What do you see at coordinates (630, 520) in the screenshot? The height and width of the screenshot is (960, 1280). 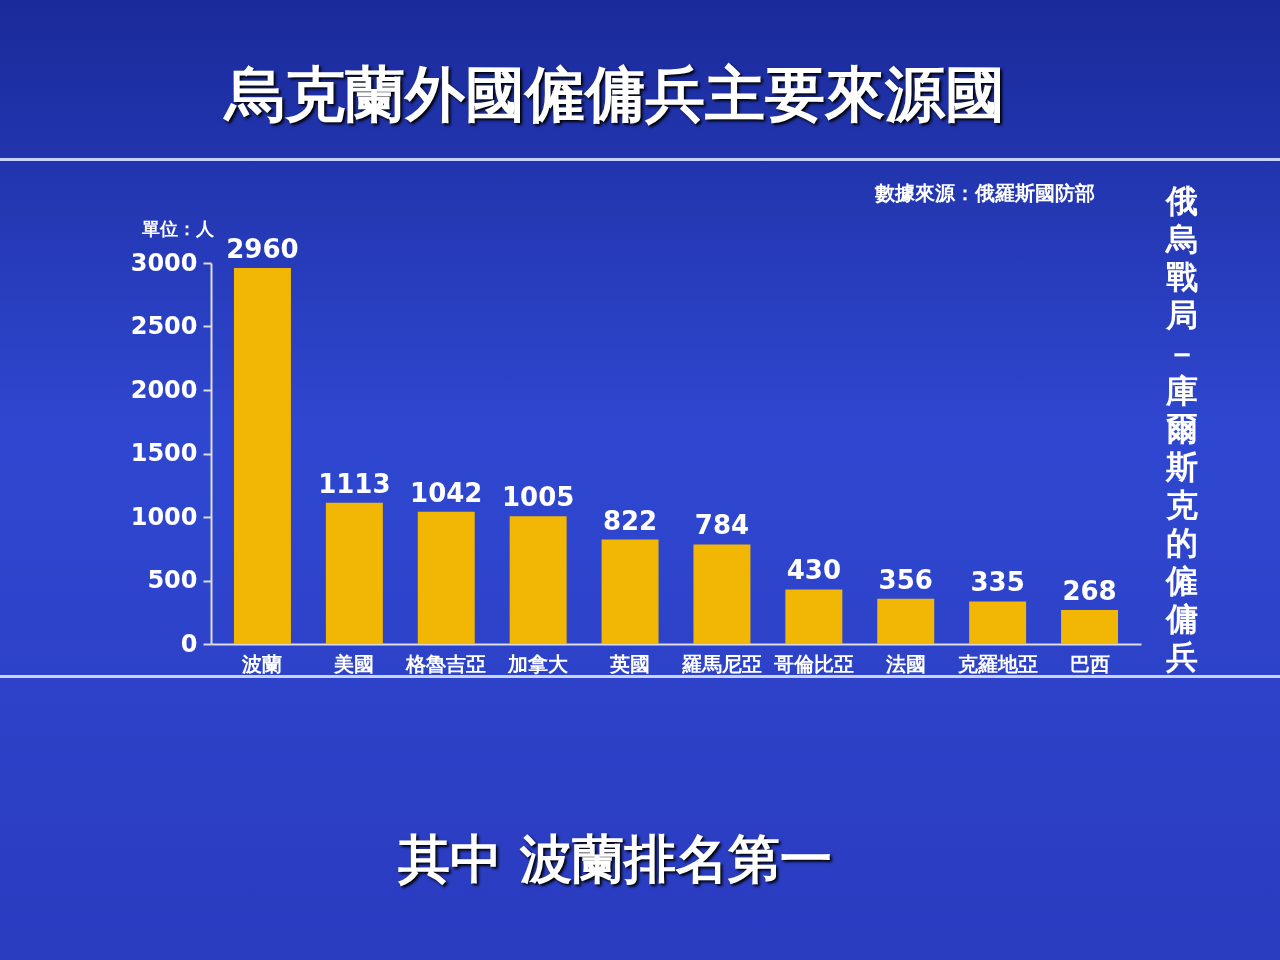 I see `data-label: 822` at bounding box center [630, 520].